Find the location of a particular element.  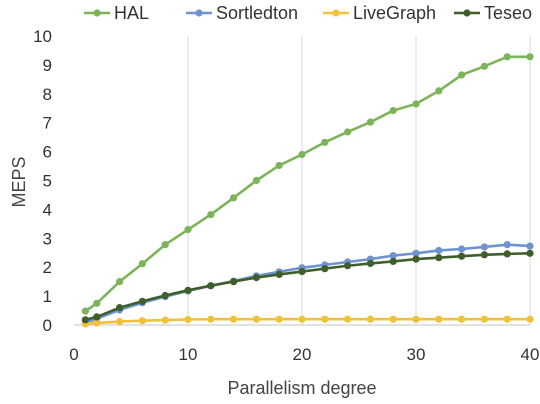

legend-label: LiveGraph is located at coordinates (394, 13).